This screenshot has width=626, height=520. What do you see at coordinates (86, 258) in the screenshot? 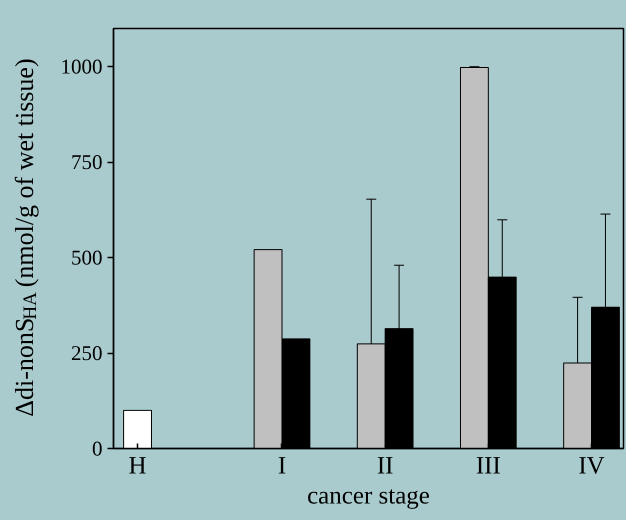
I see `y-tick-label: 500` at bounding box center [86, 258].